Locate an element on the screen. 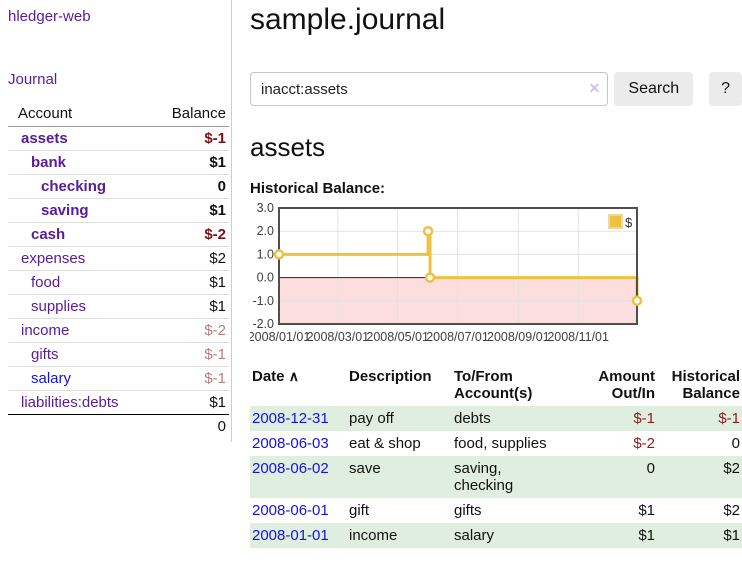 Image resolution: width=742 pixels, height=582 pixels. account-heading: assets is located at coordinates (288, 147).